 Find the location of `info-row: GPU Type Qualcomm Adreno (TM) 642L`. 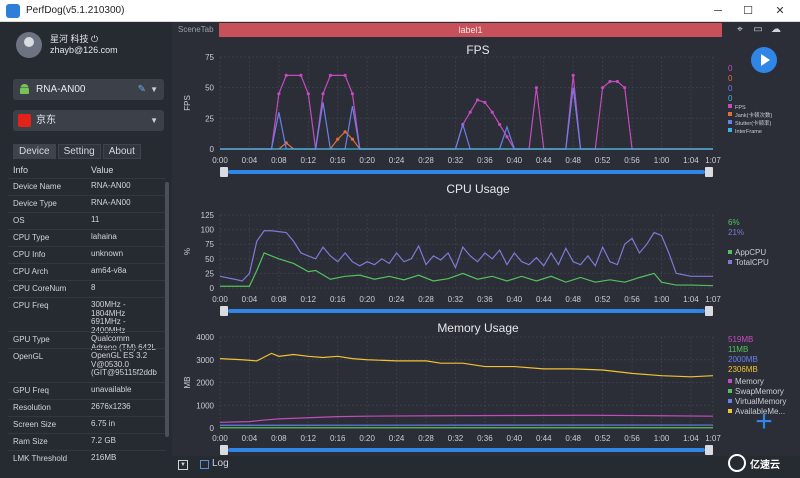

info-row: GPU Type Qualcomm Adreno (TM) 642L is located at coordinates (87, 341).